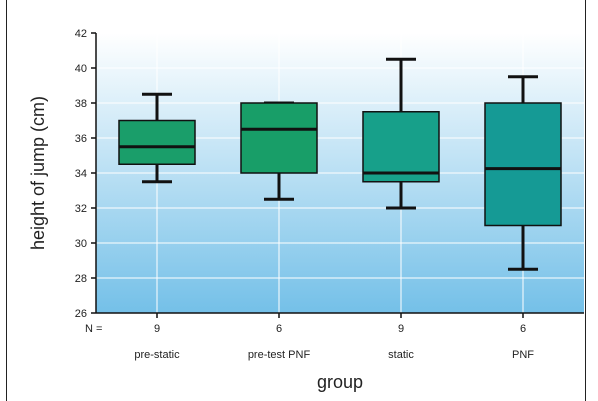 This screenshot has height=401, width=598. What do you see at coordinates (81, 174) in the screenshot?
I see `y-tick-label: 34` at bounding box center [81, 174].